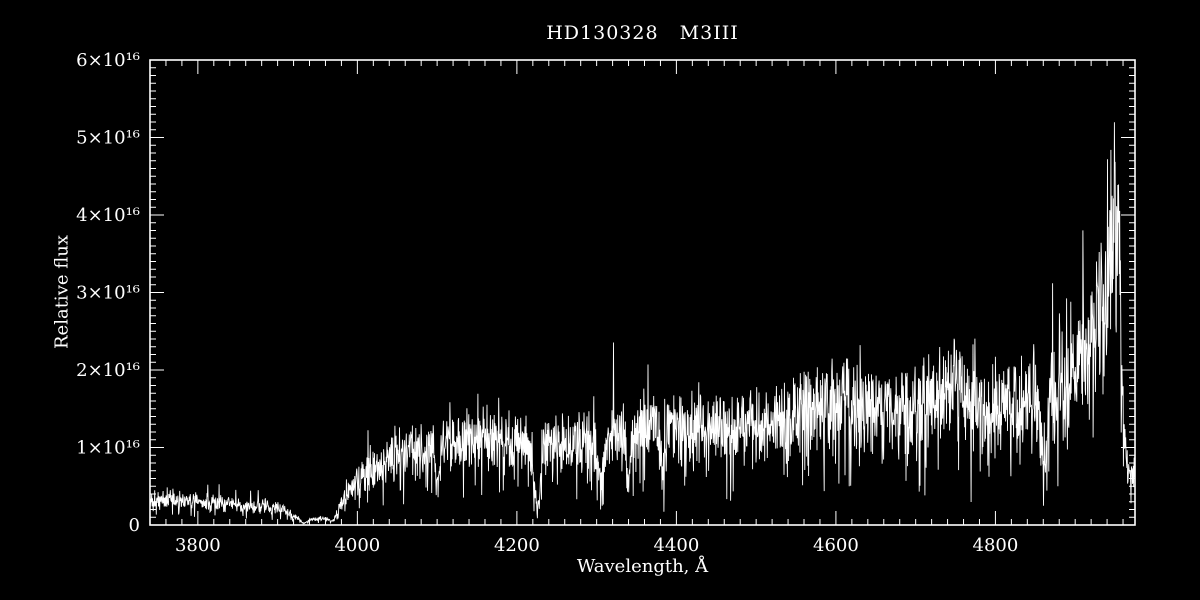 This screenshot has height=600, width=1200. Describe the element at coordinates (108, 448) in the screenshot. I see `y-tick-label: 1×10¹⁶` at that location.